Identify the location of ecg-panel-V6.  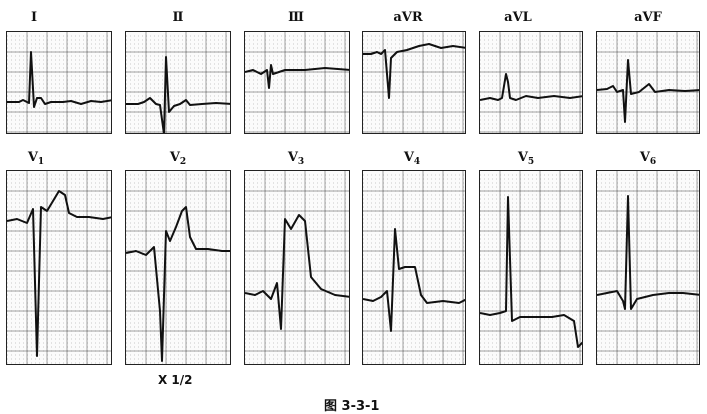
(648, 267).